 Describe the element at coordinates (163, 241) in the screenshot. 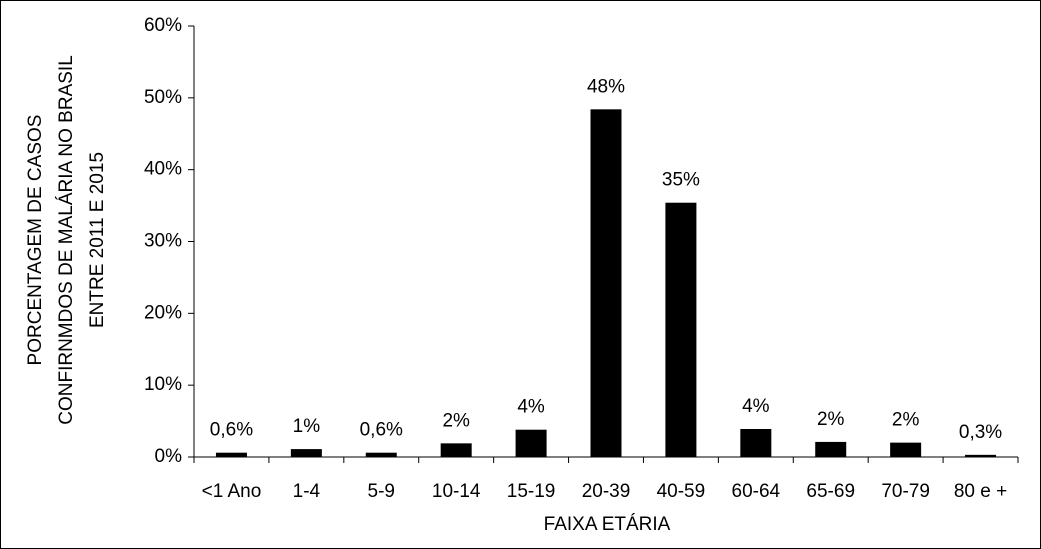

I see `y-tick-label: 30%` at that location.